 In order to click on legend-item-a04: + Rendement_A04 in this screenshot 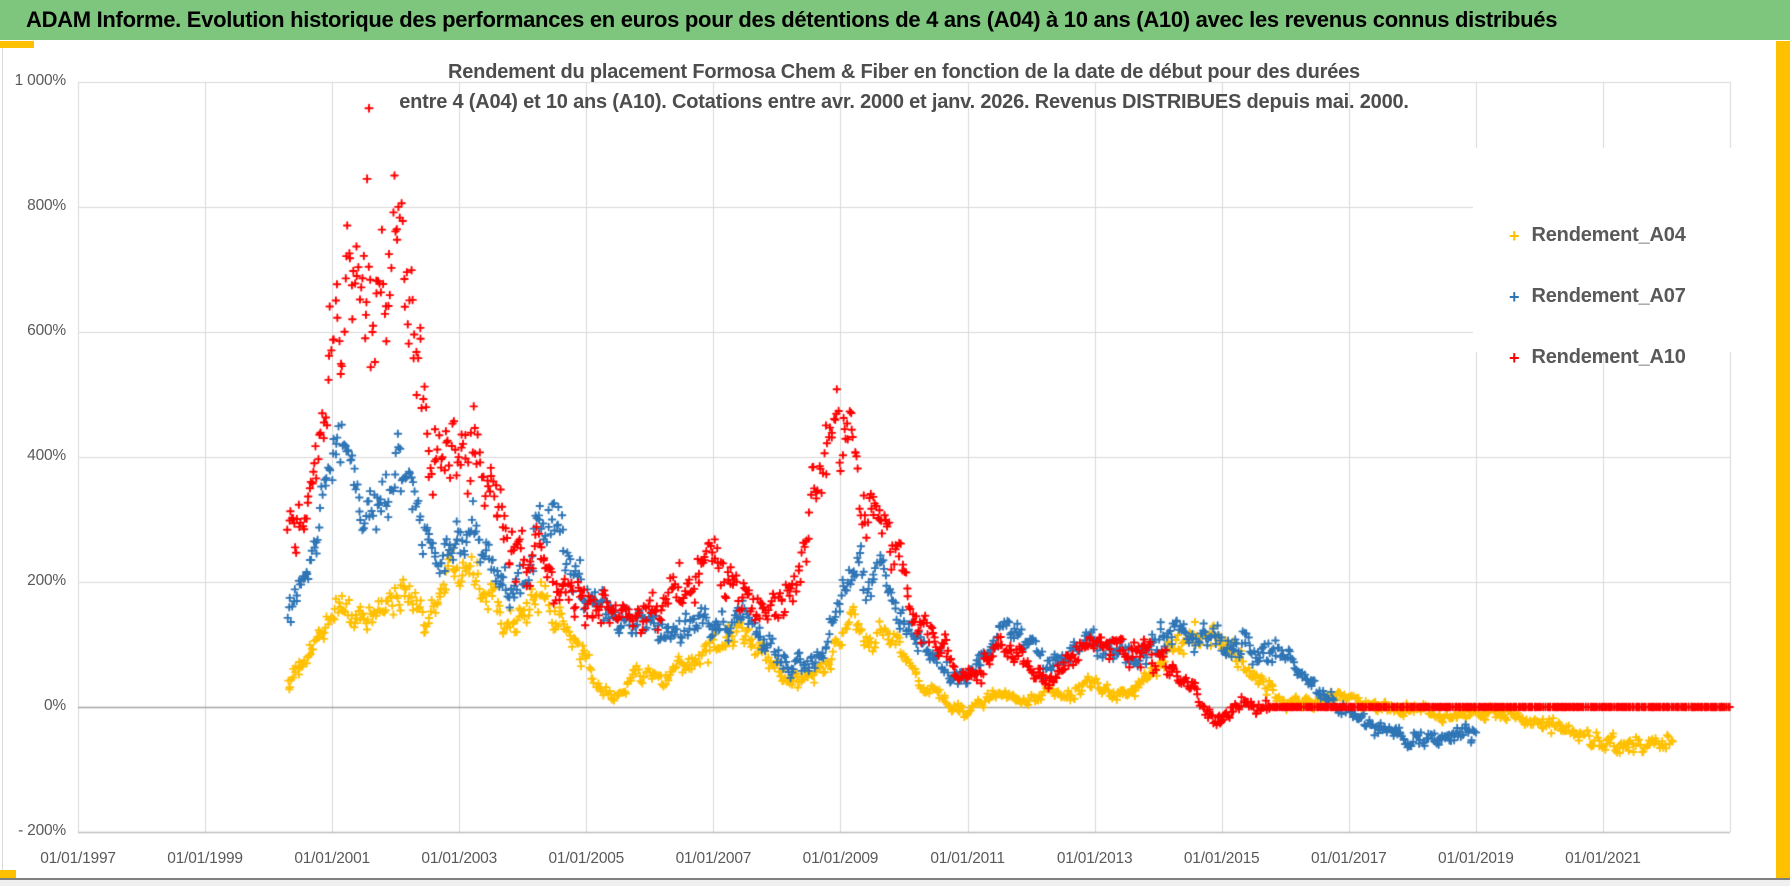, I will do `click(1597, 235)`.